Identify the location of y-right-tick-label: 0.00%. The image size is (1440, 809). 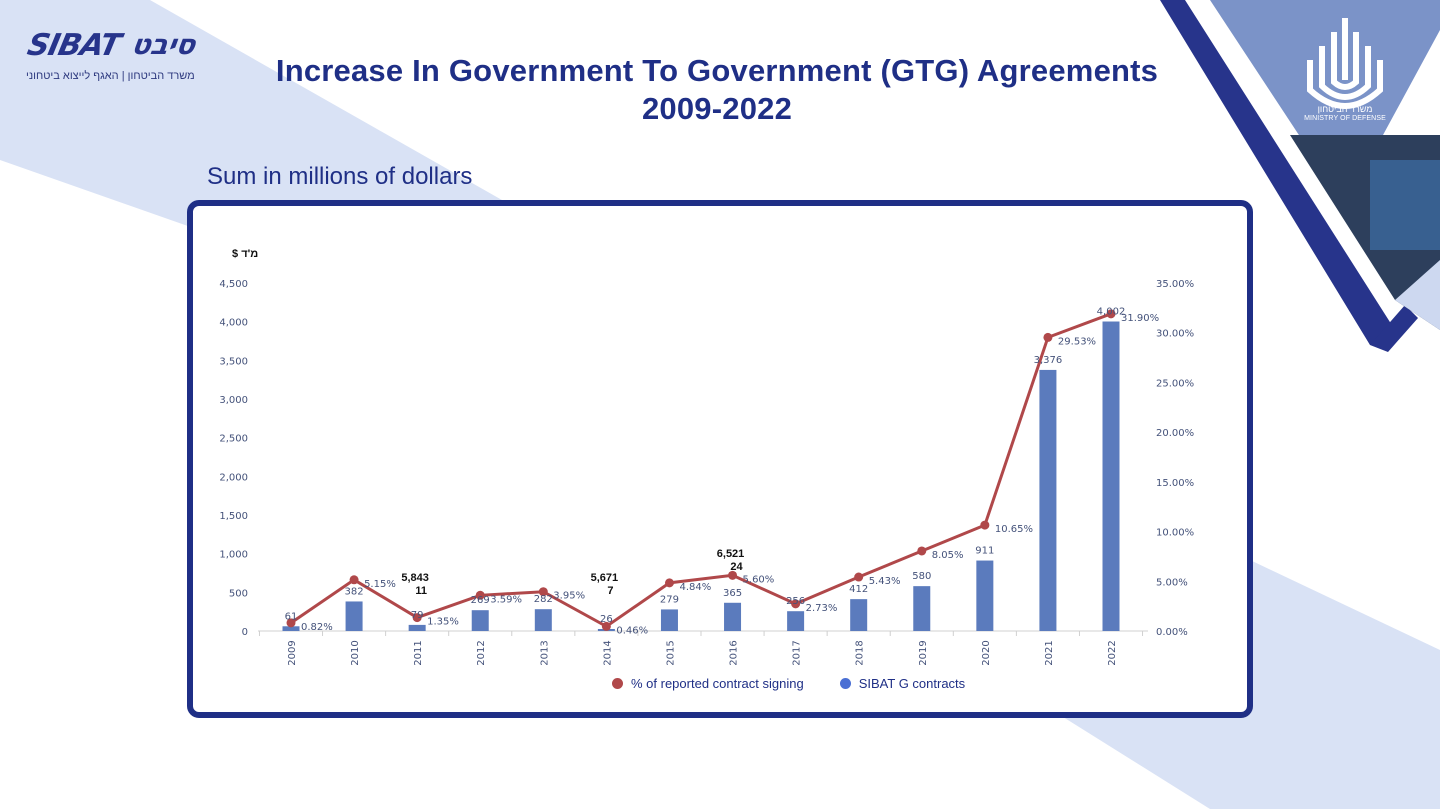
(1172, 632).